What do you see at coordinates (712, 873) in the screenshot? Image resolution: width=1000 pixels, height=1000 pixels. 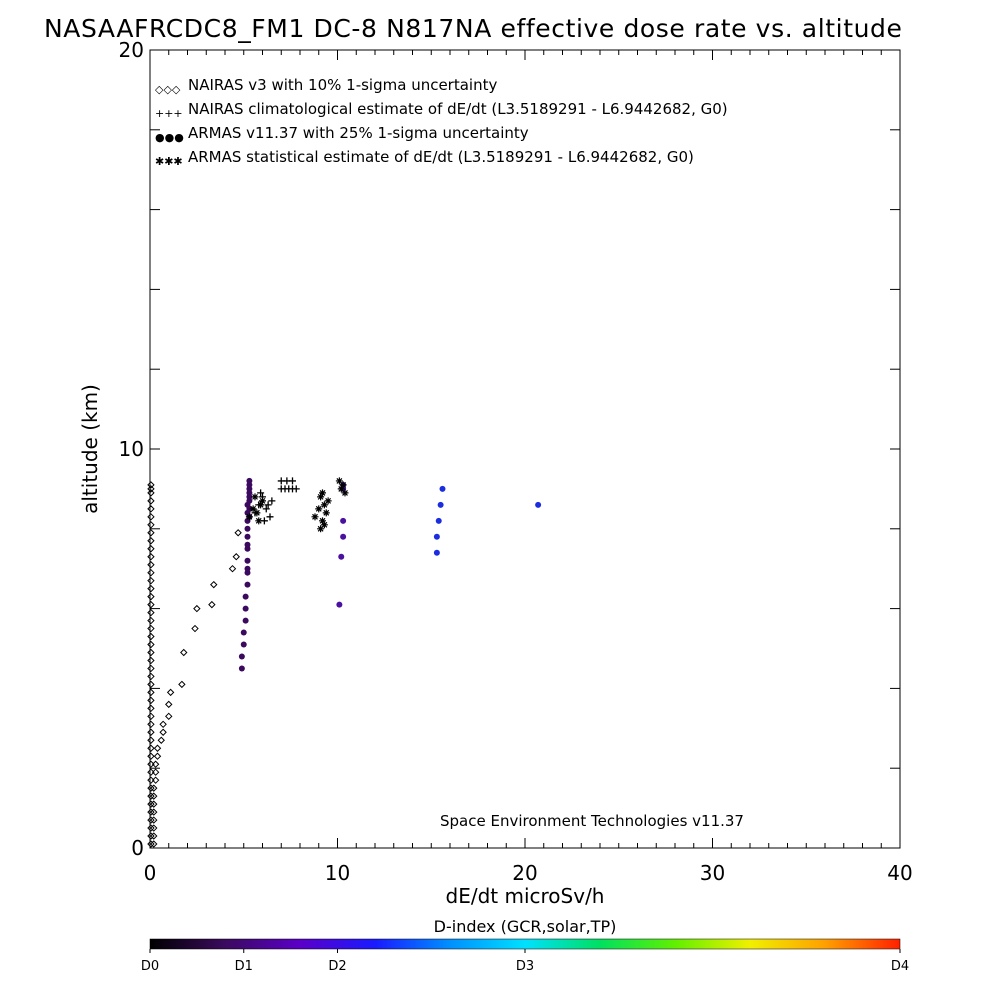 I see `x-tick-label: 30` at bounding box center [712, 873].